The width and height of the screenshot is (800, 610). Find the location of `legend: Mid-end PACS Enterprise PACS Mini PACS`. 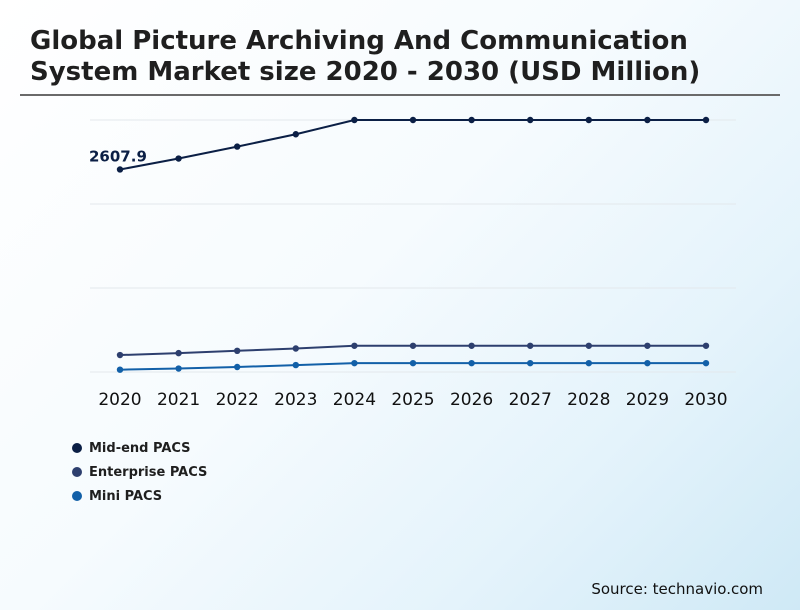

legend: Mid-end PACS Enterprise PACS Mini PACS is located at coordinates (139, 472).